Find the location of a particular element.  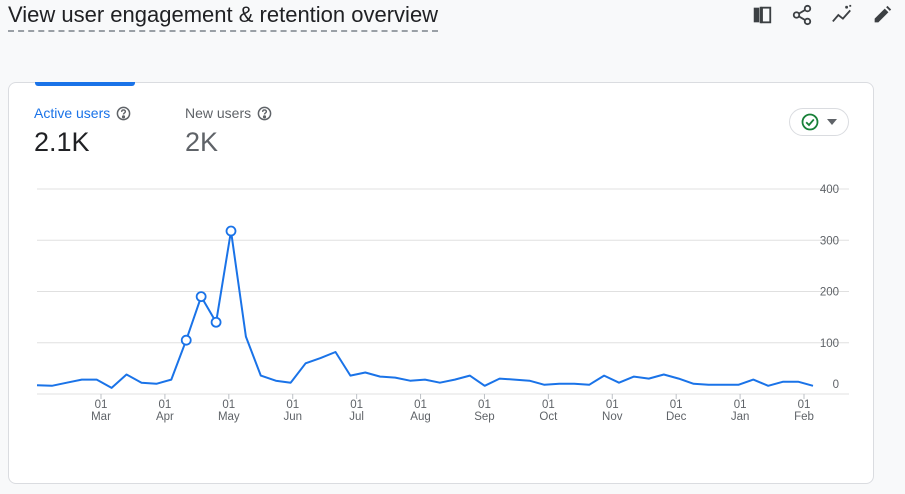

x-tick-month: May is located at coordinates (229, 417).